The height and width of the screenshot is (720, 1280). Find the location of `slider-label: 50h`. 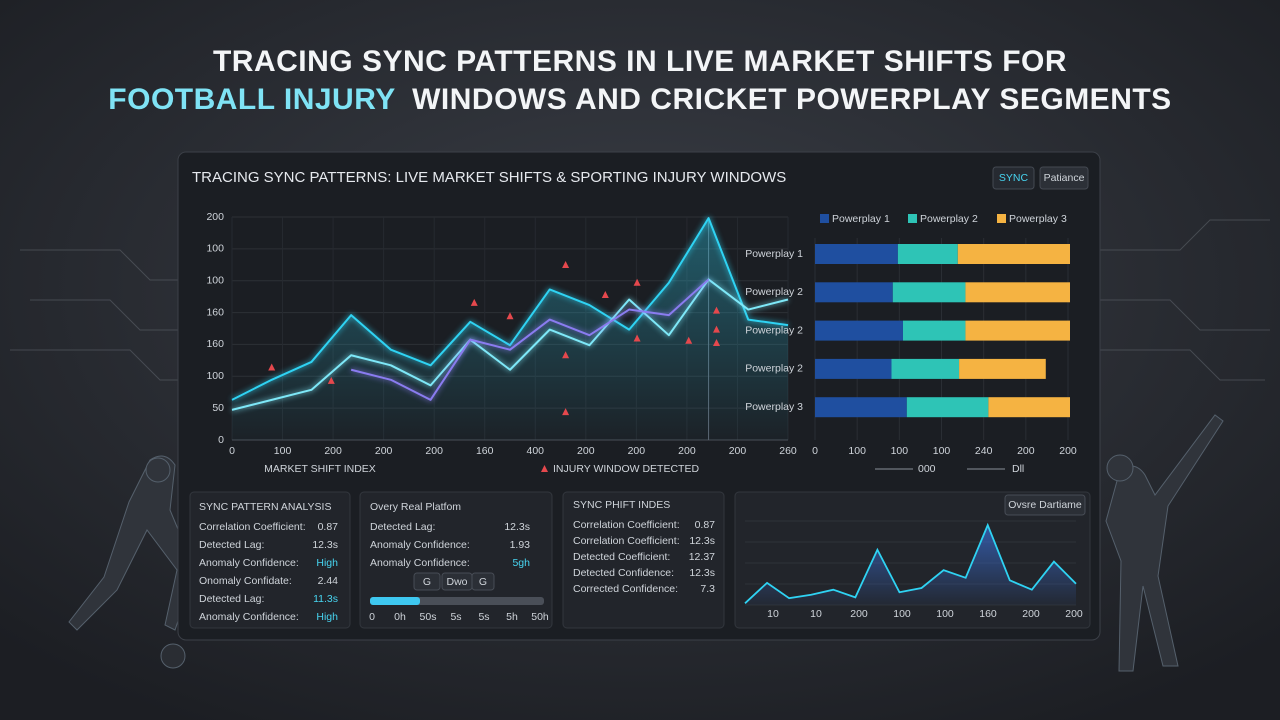

slider-label: 50h is located at coordinates (540, 617).